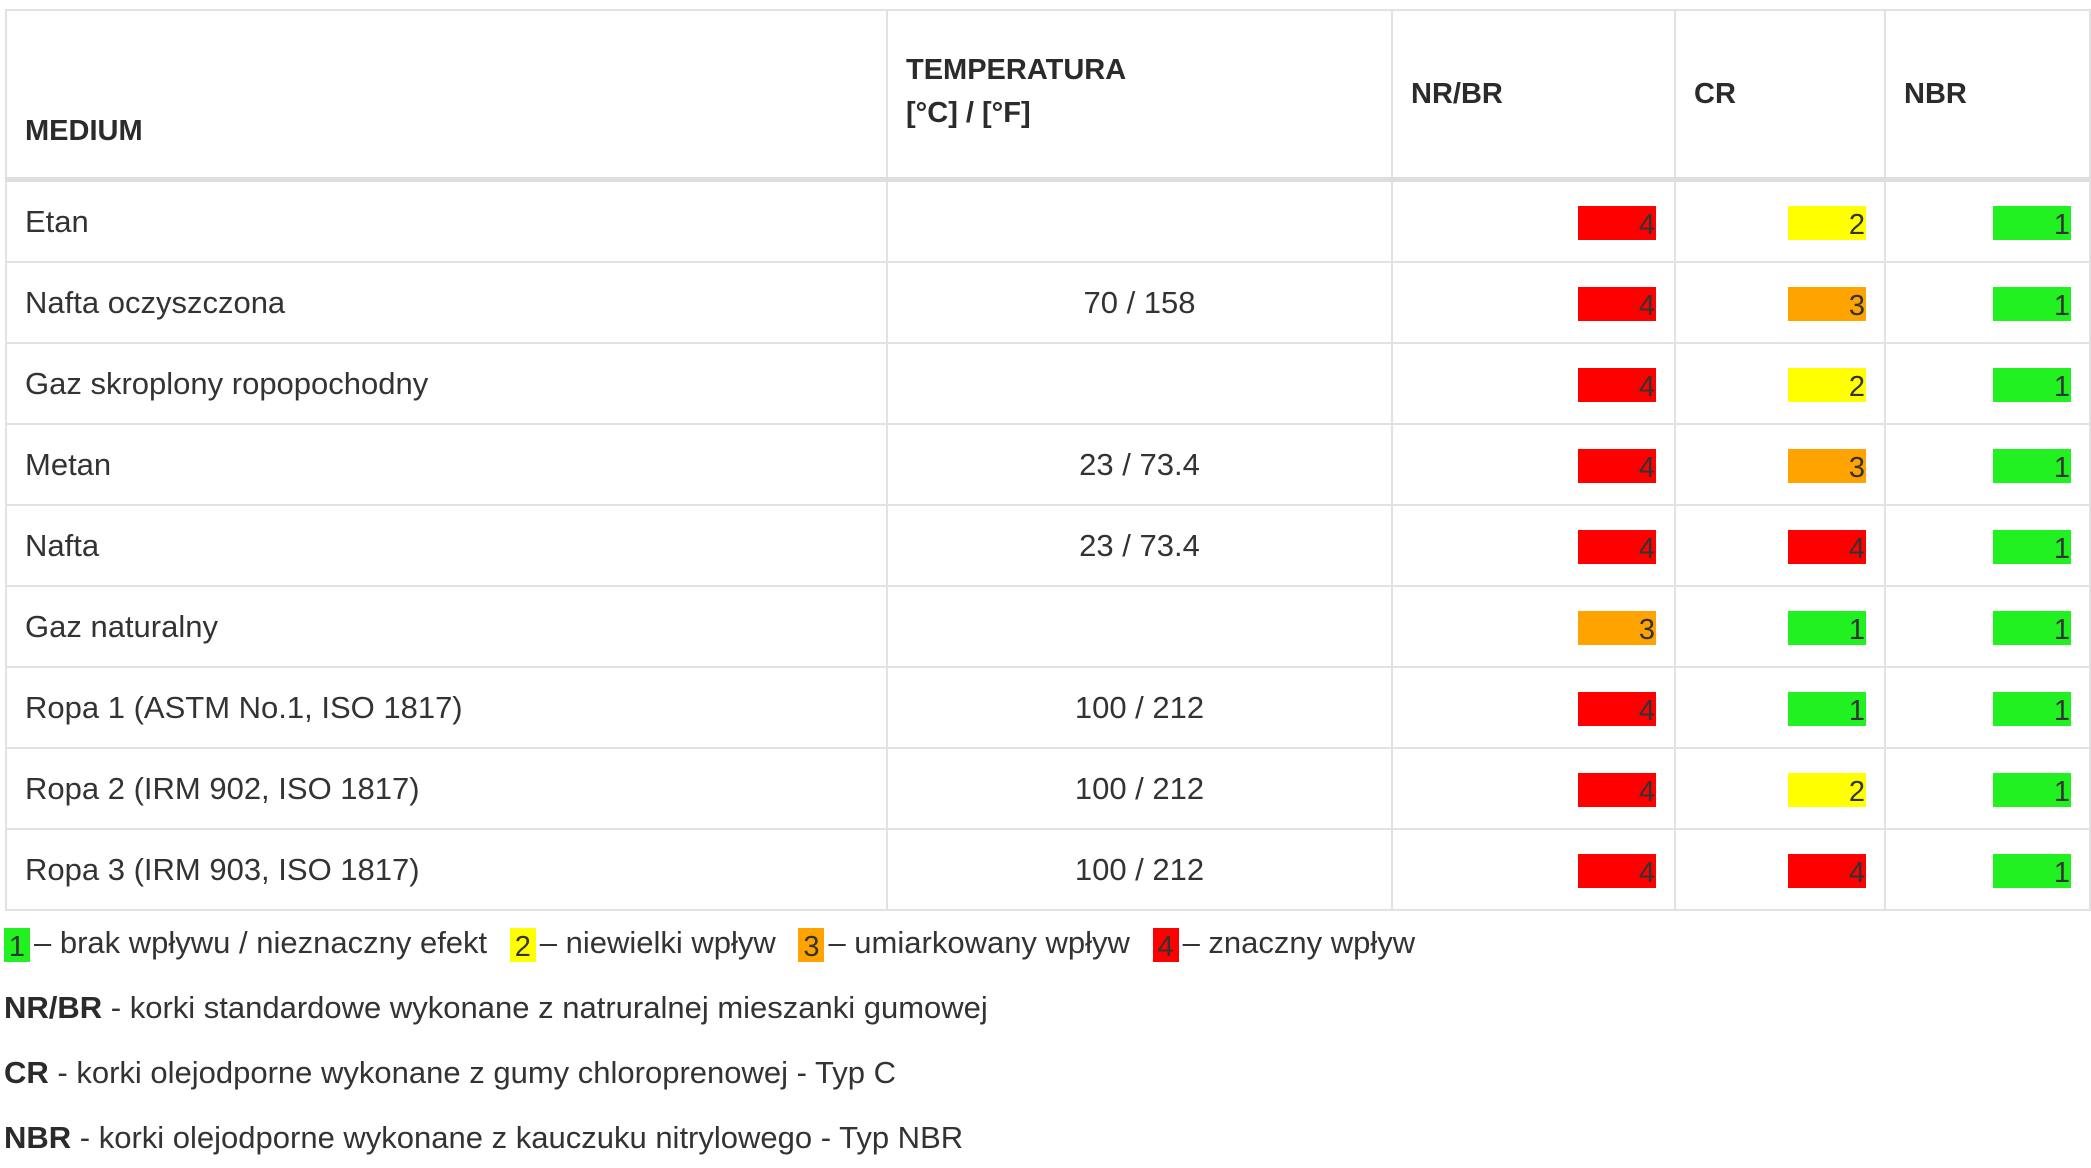 This screenshot has height=1168, width=2091. Describe the element at coordinates (968, 113) in the screenshot. I see `header-temperature-units: [°C] / [°F]` at that location.